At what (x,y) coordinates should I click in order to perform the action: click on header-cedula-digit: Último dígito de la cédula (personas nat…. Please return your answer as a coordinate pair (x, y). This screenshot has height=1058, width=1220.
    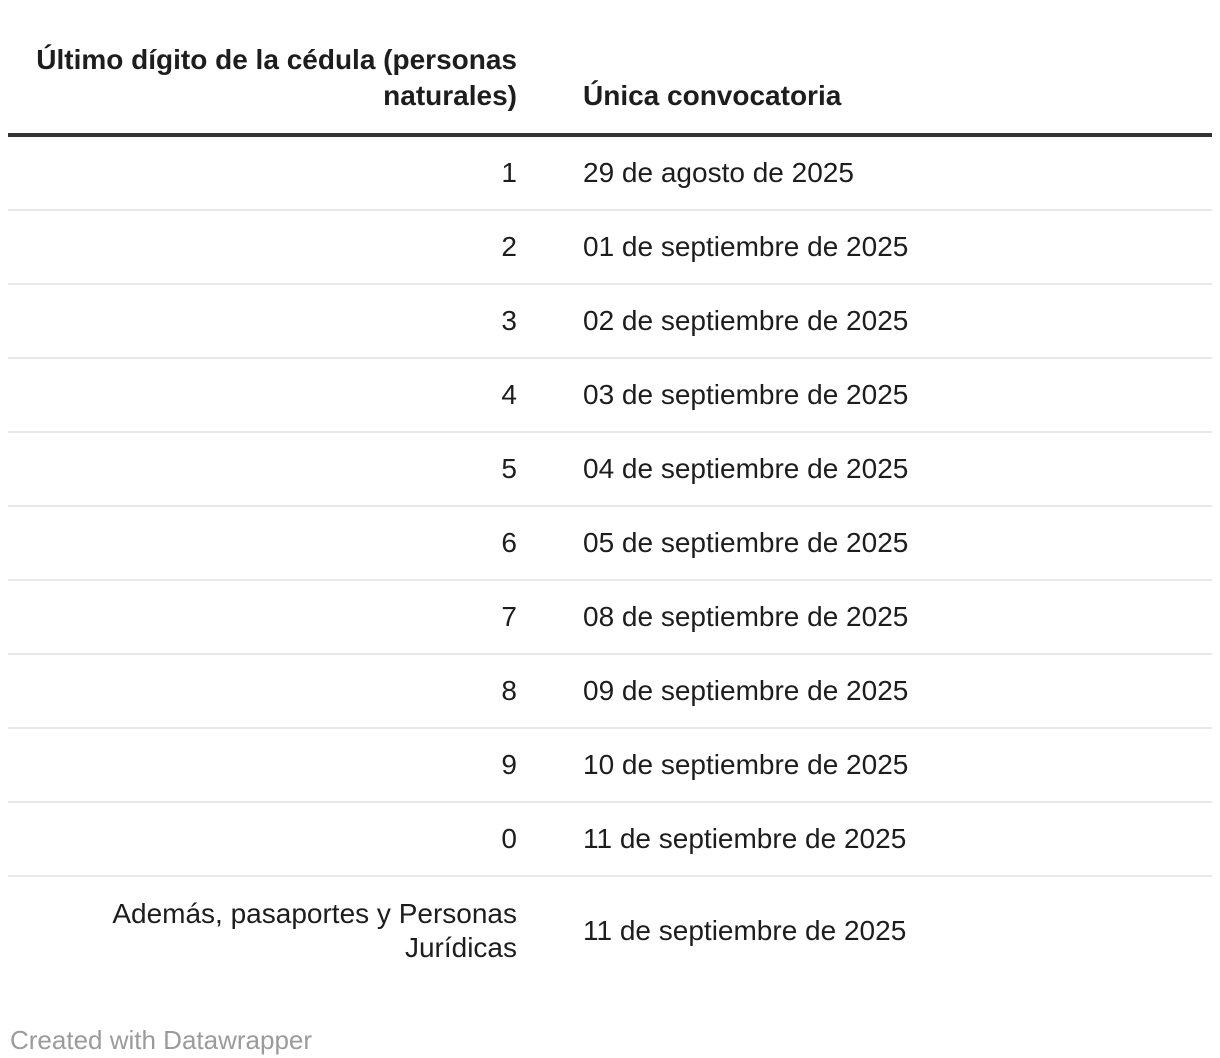
    Looking at the image, I should click on (279, 68).